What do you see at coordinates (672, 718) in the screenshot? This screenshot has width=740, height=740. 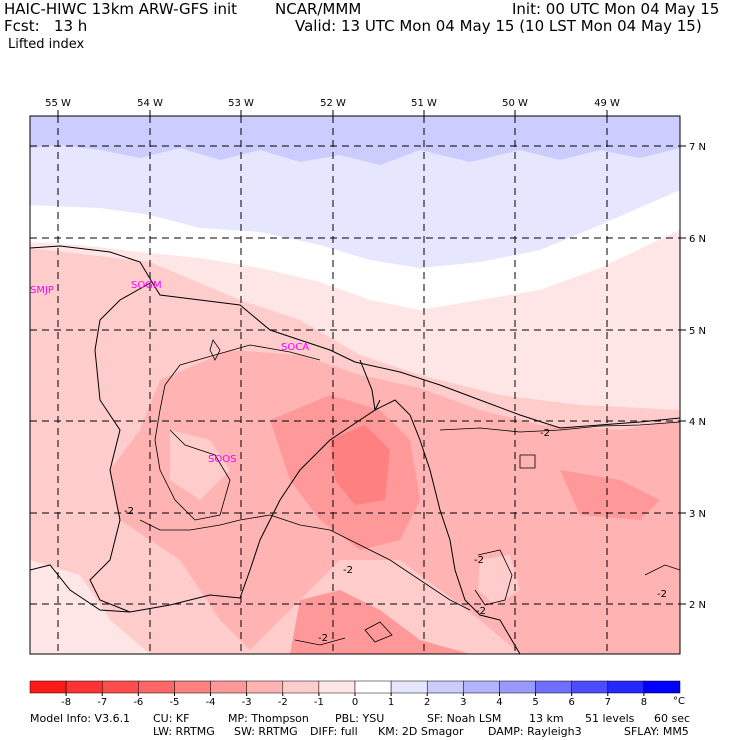 I see `footer-timestep: 60 sec` at bounding box center [672, 718].